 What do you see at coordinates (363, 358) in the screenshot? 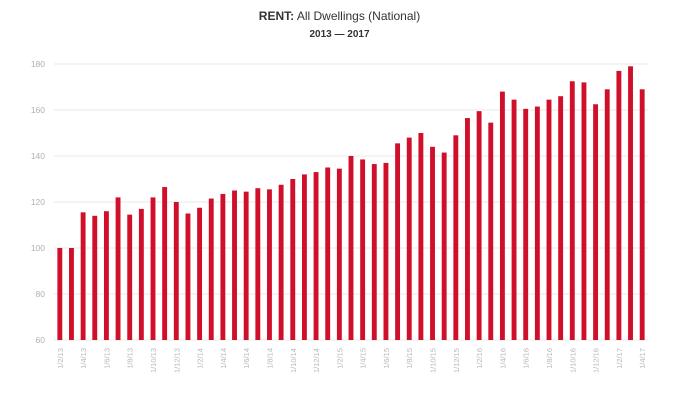
I see `x-tick-label: 1/4/15` at bounding box center [363, 358].